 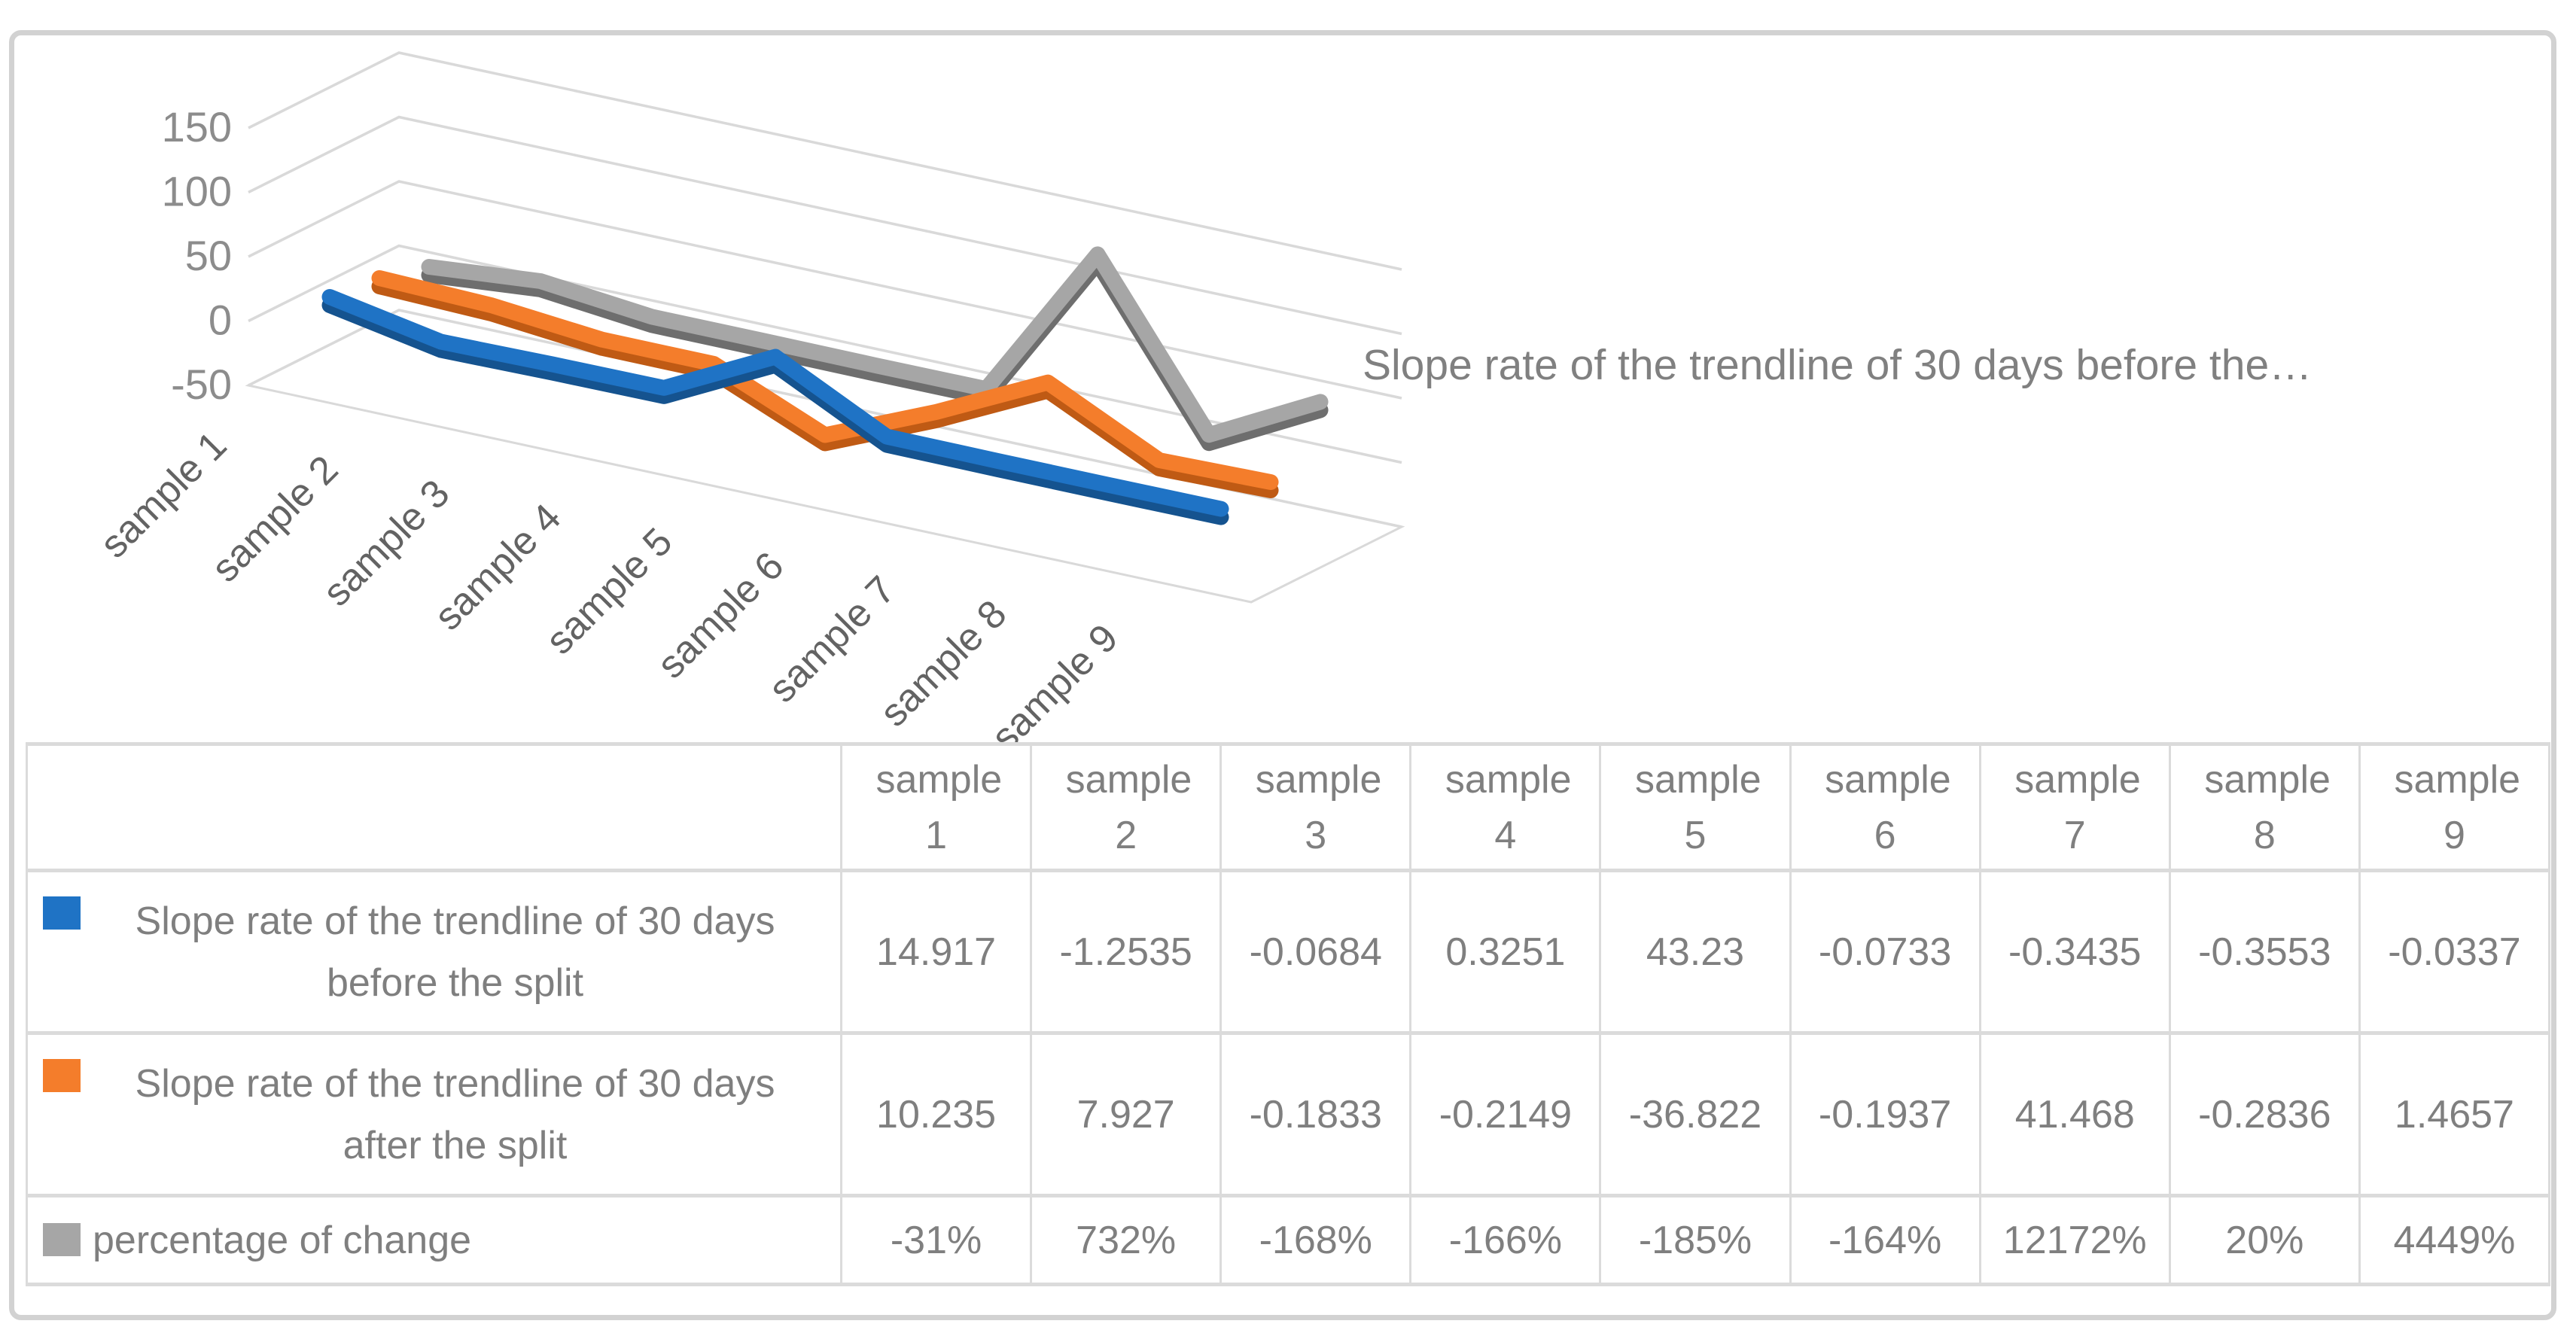 I want to click on category-axis-label: sample 4, so click(x=498, y=566).